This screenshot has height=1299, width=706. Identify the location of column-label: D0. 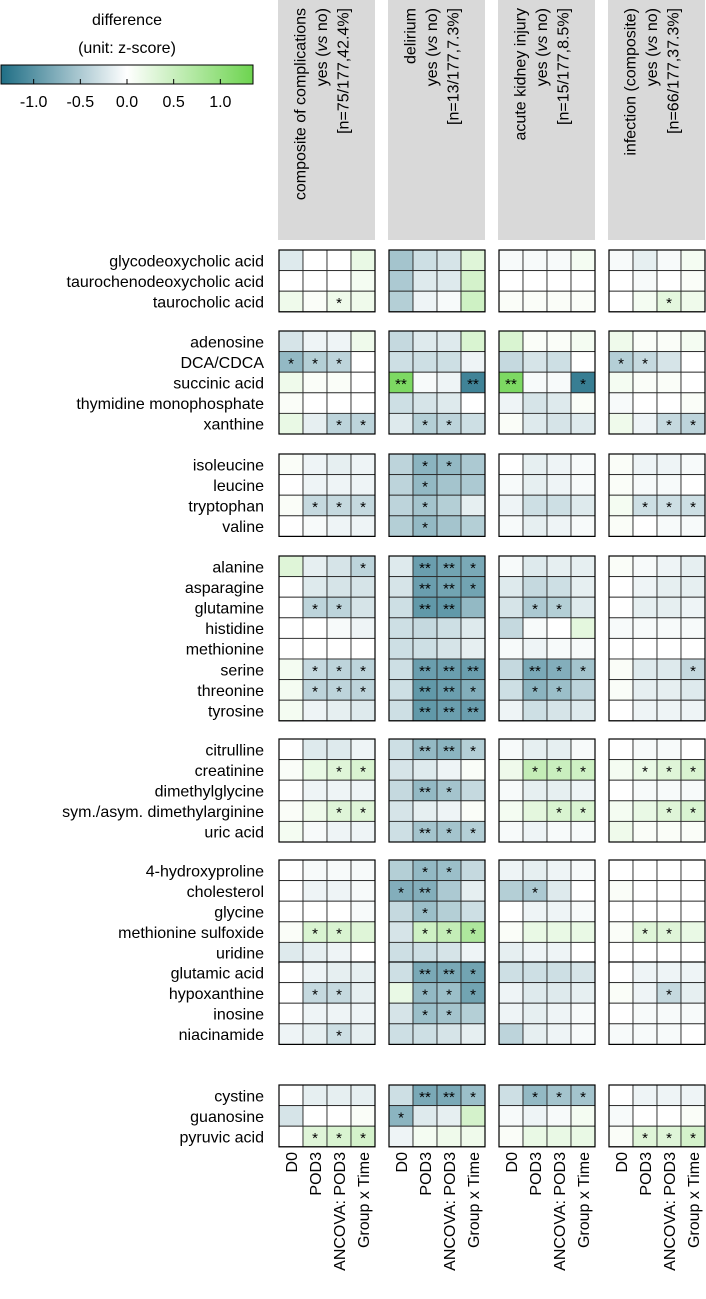
(622, 1162).